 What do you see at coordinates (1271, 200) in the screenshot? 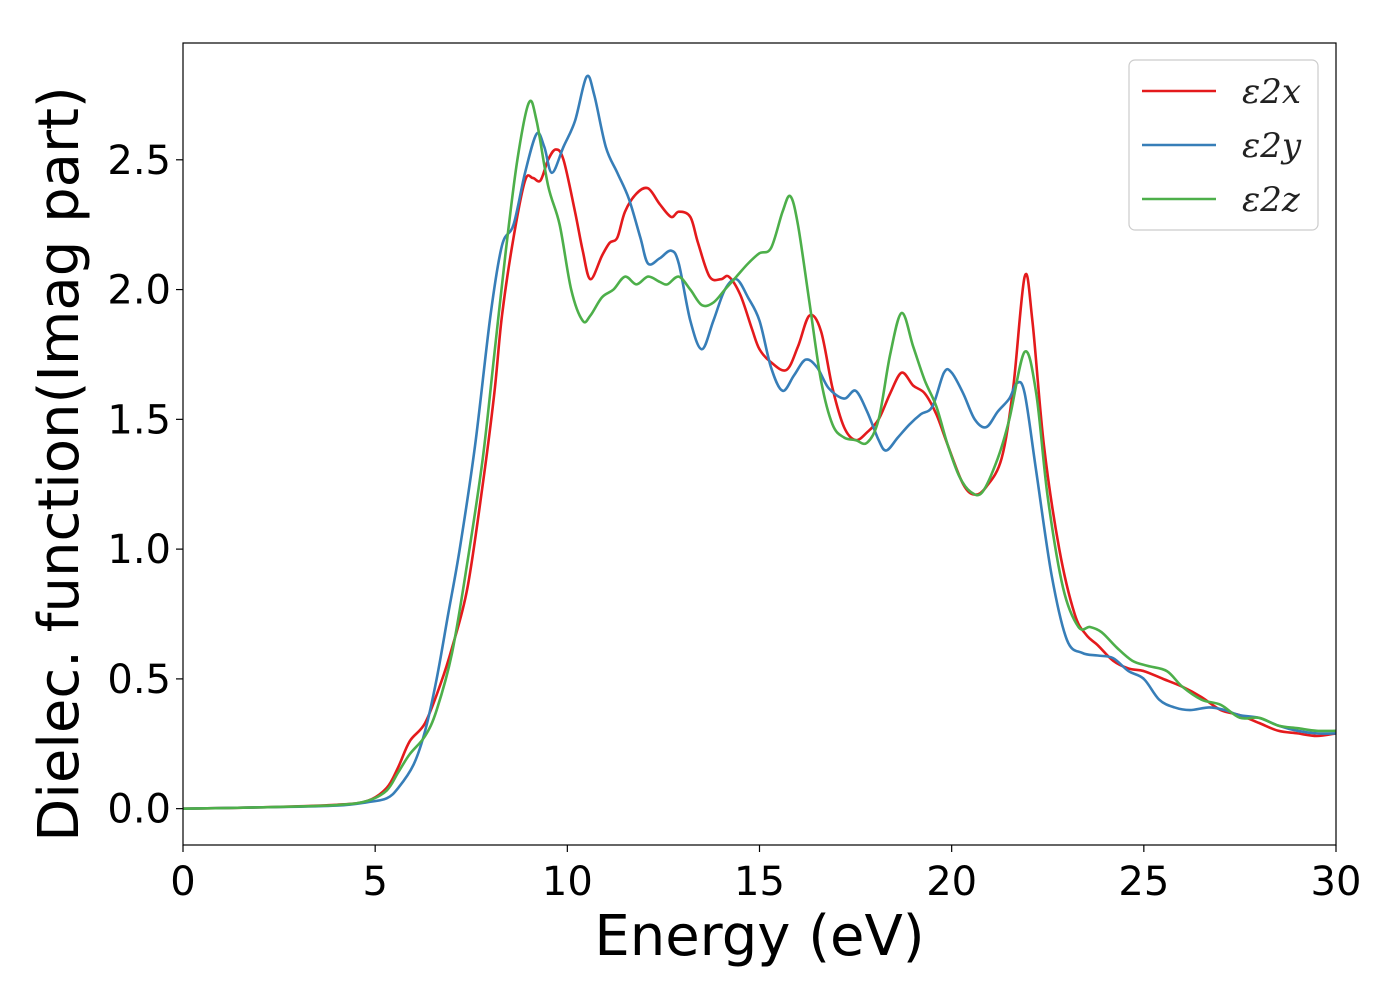
I see `legend-label: ε2z` at bounding box center [1271, 200].